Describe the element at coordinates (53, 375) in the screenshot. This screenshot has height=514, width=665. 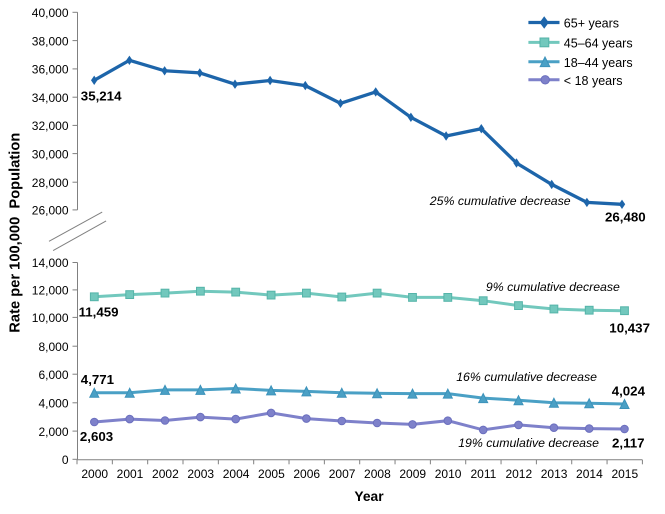
I see `svg-text: 6,000` at that location.